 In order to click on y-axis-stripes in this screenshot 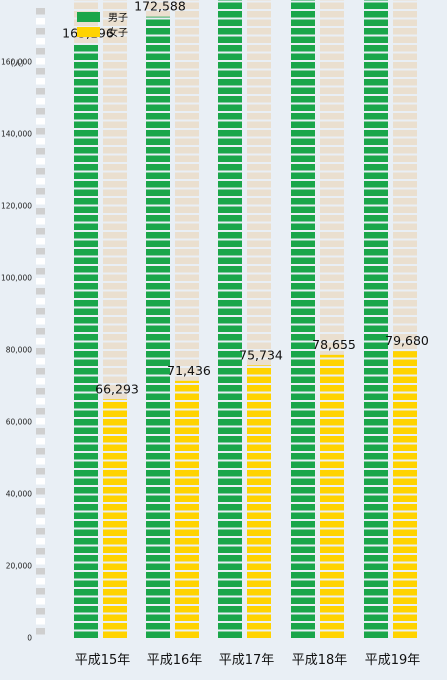, I will do `click(40, 321)`.